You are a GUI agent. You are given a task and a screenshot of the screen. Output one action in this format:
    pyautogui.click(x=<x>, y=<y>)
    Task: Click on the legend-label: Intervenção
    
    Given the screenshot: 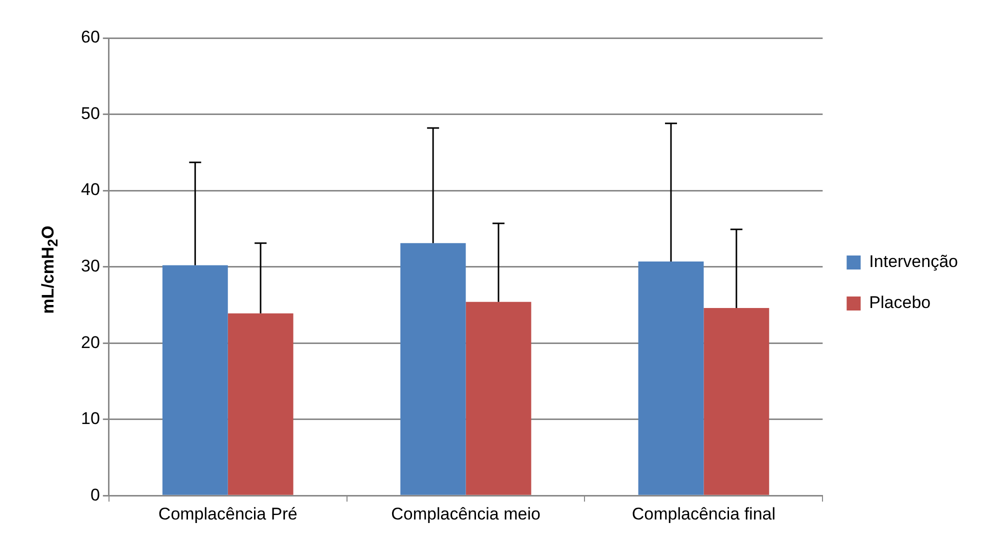 What is the action you would take?
    pyautogui.click(x=913, y=262)
    